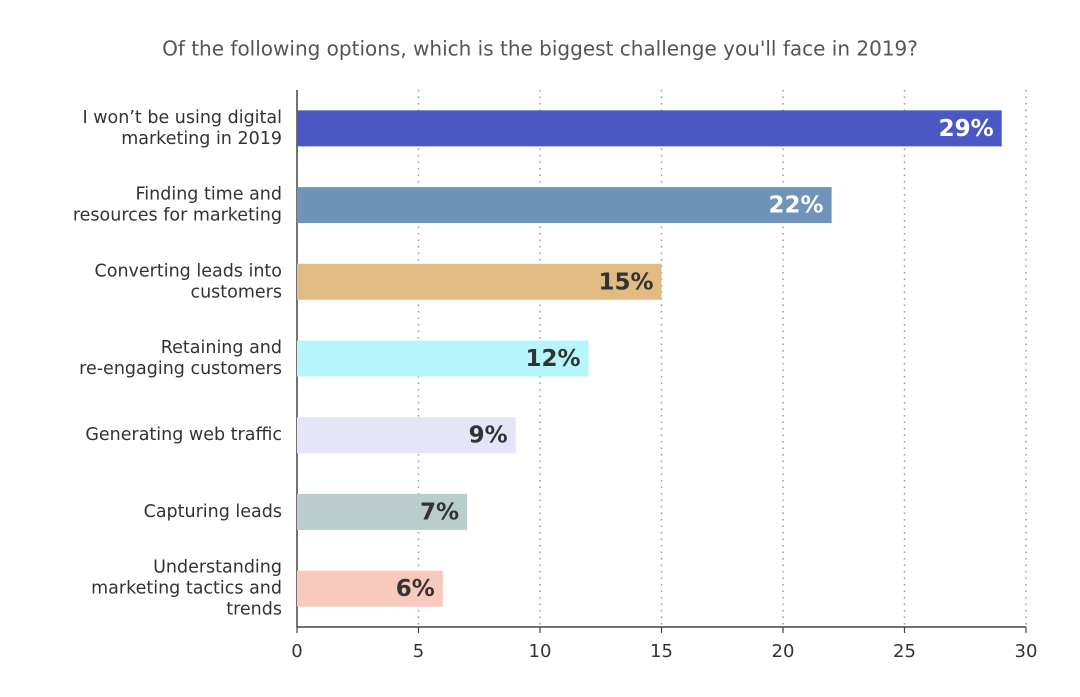 This screenshot has width=1080, height=697. Describe the element at coordinates (783, 651) in the screenshot. I see `x-tick-label: 20` at that location.